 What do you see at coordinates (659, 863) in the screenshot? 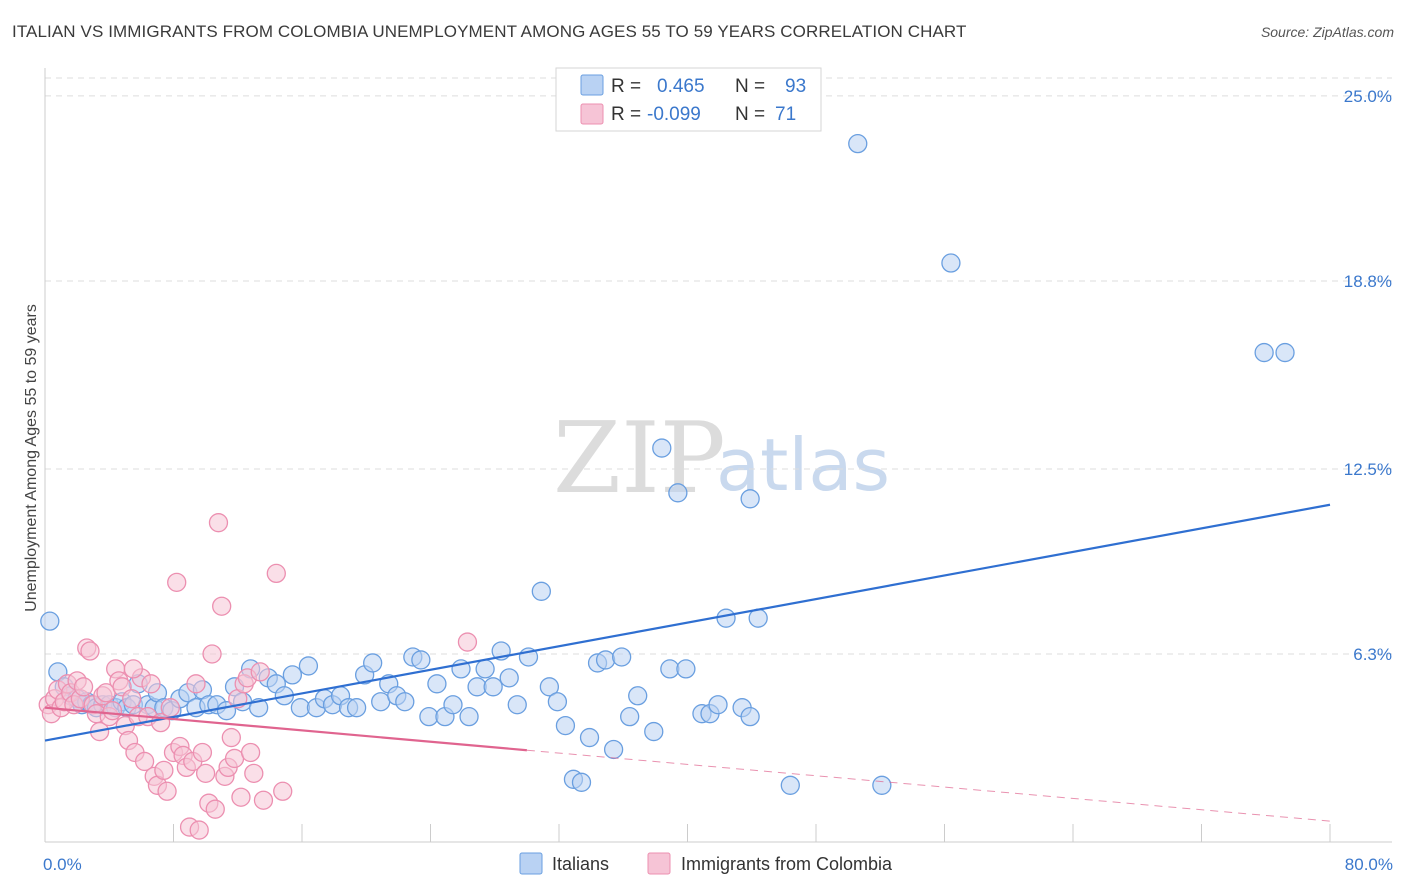
I see `bottom-legend-swatch-colombia` at bounding box center [659, 863].